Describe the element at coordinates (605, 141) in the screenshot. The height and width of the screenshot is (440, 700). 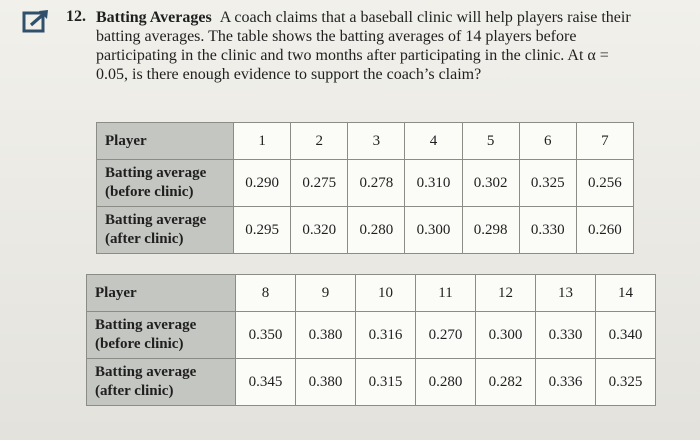
I see `player-cell: 7` at that location.